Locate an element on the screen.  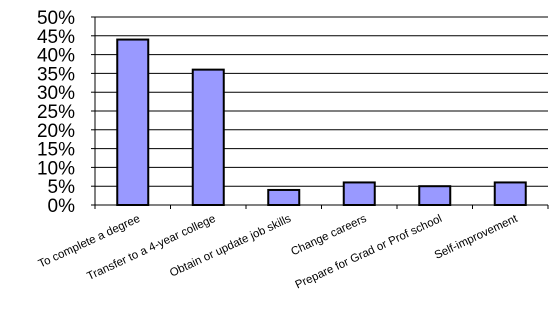
y-tick-label: 35% is located at coordinates (56, 74).